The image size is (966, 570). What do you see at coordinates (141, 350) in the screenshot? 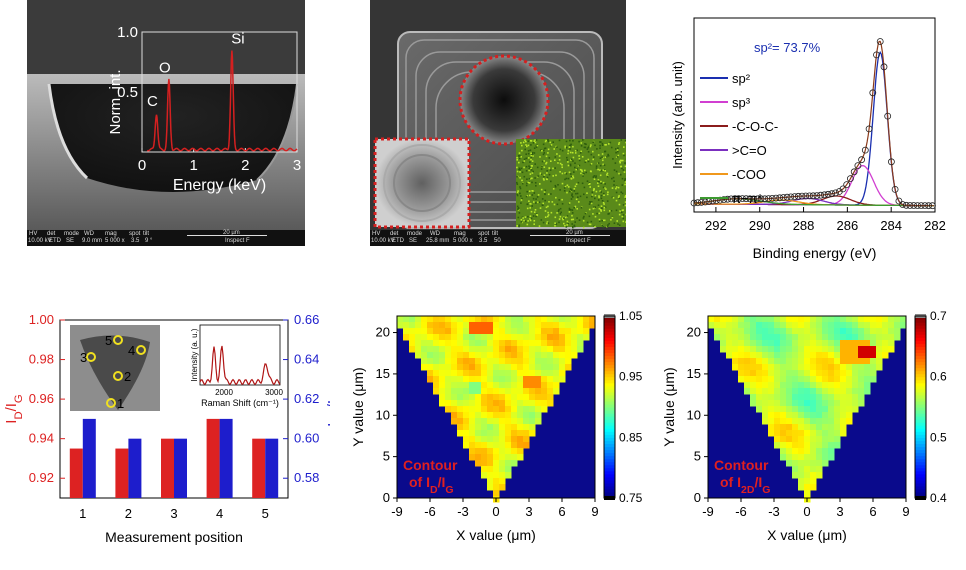
I see `inset-photo-marker` at bounding box center [141, 350].